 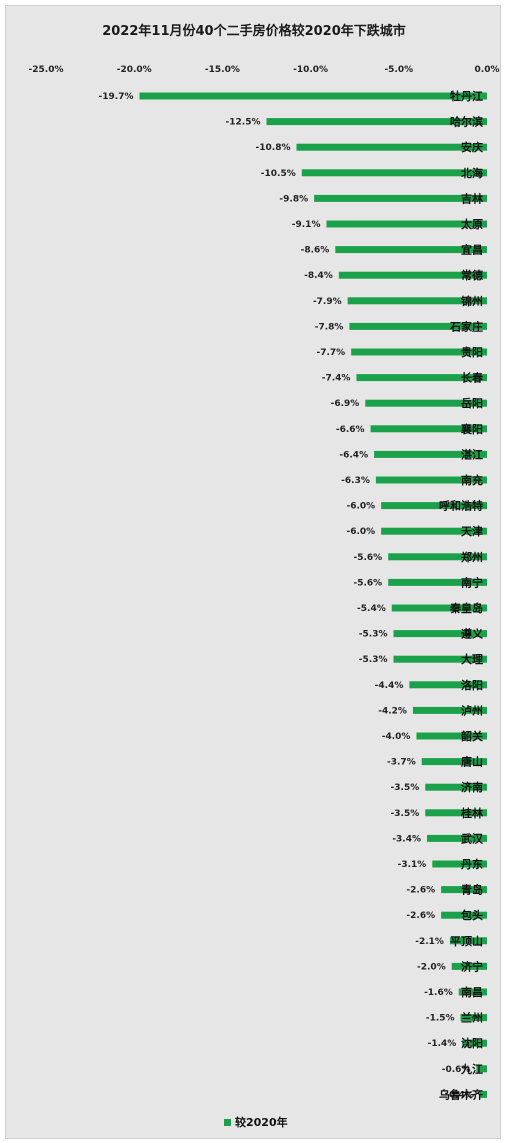 I want to click on category-label: 韶关, so click(x=472, y=736).